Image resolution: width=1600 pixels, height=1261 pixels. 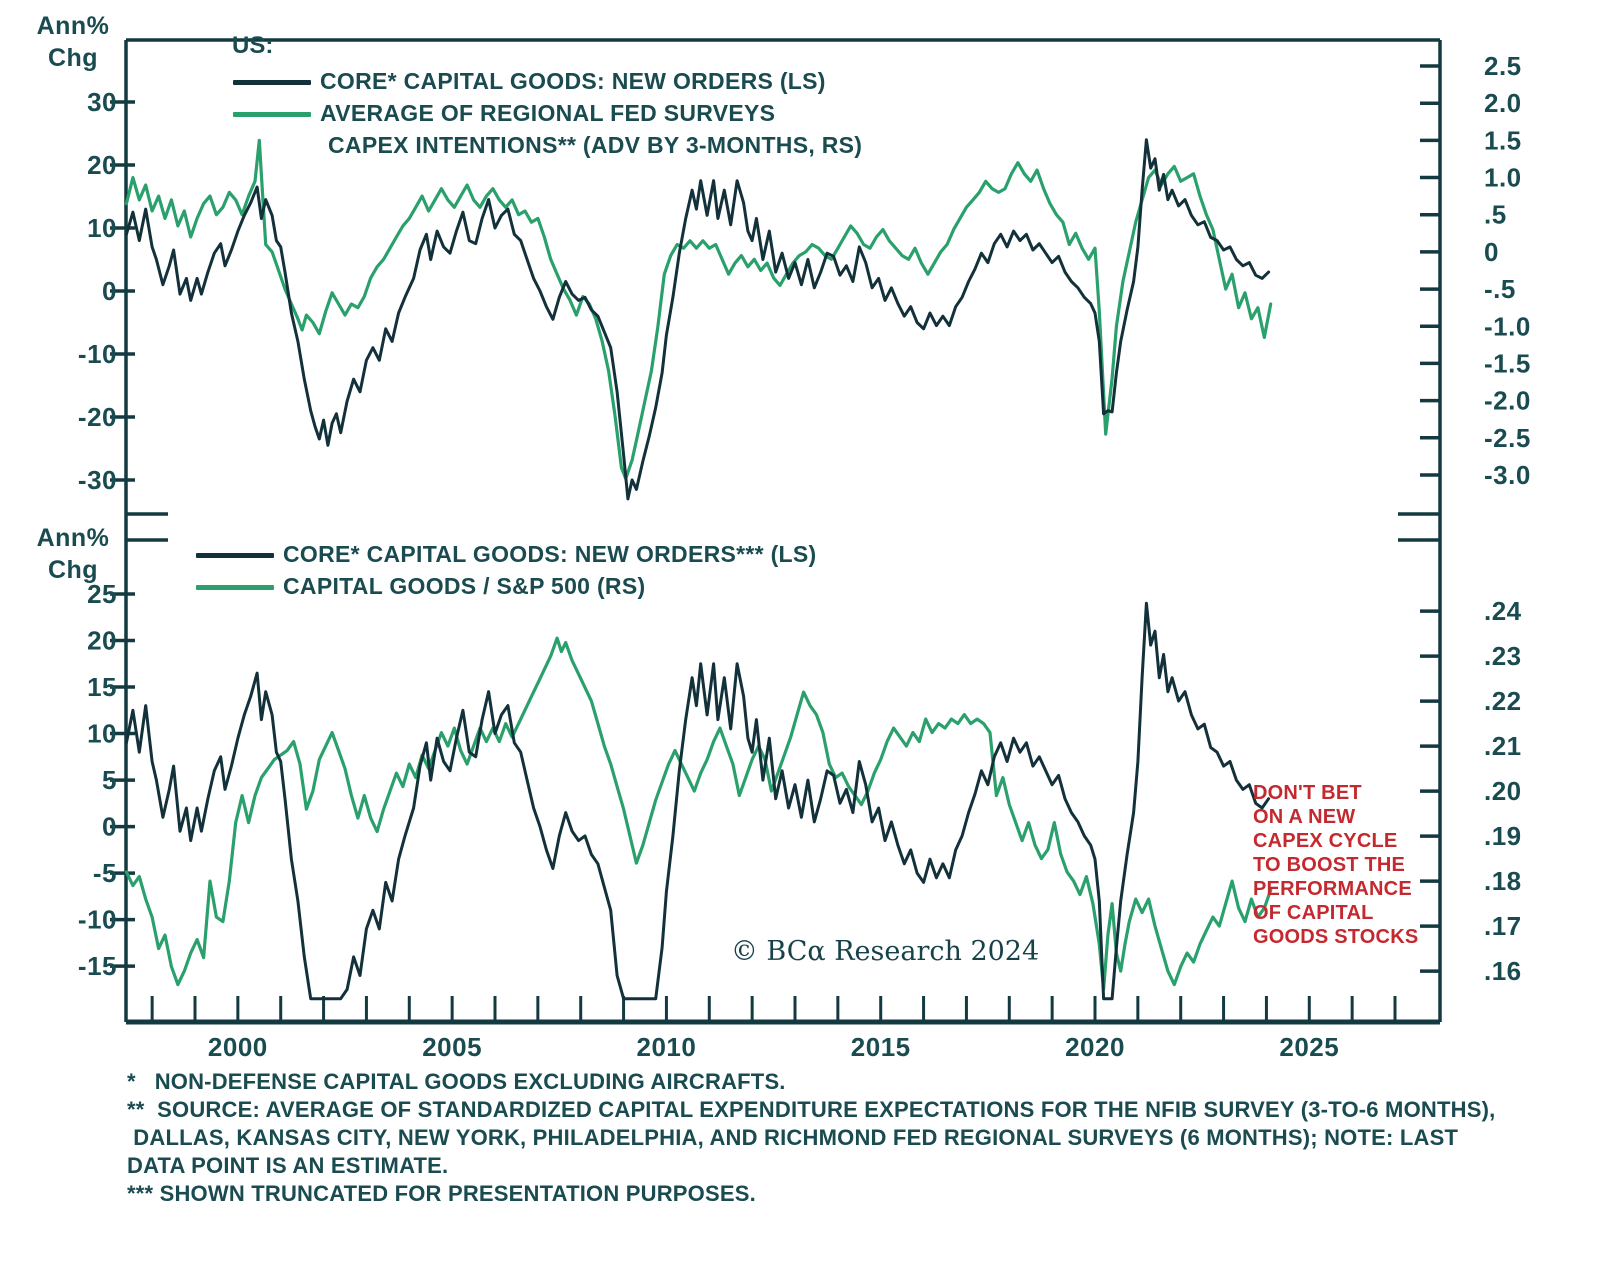 What do you see at coordinates (1503, 656) in the screenshot?
I see `bottom-right-label-.23: .23` at bounding box center [1503, 656].